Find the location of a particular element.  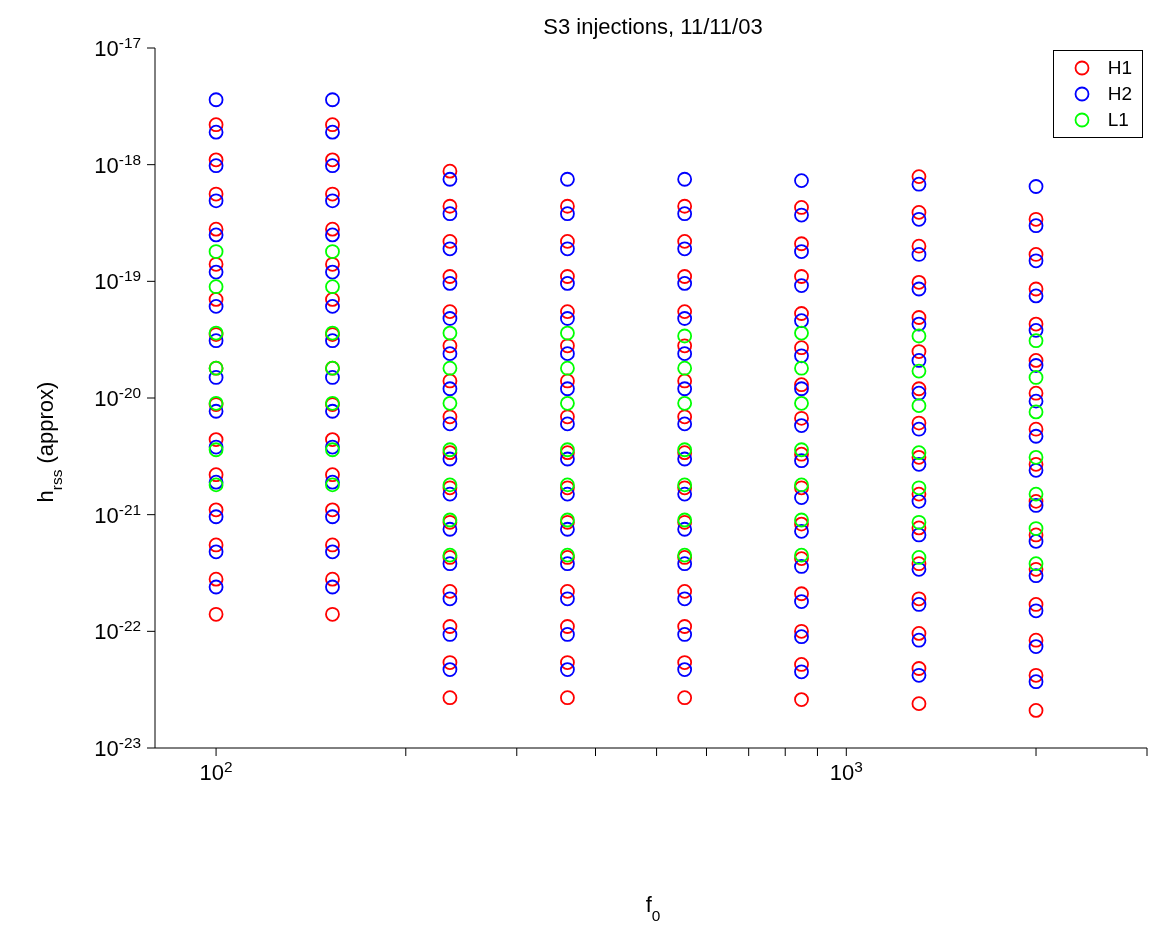

x-axis-title: f$_{0}$ is located at coordinates (653, 908).